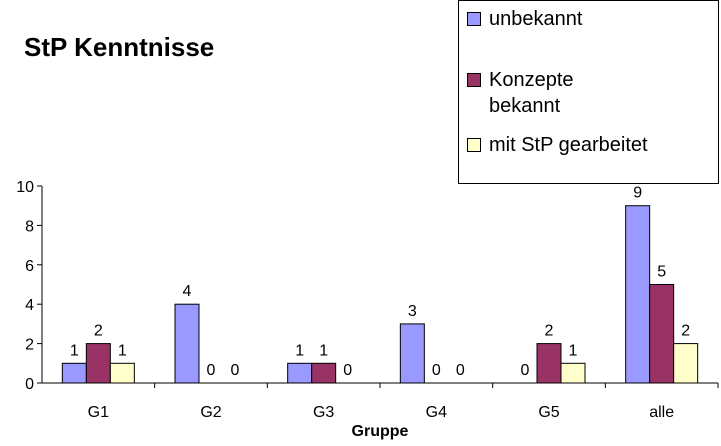  I want to click on x-tick-label: G2, so click(210, 412).